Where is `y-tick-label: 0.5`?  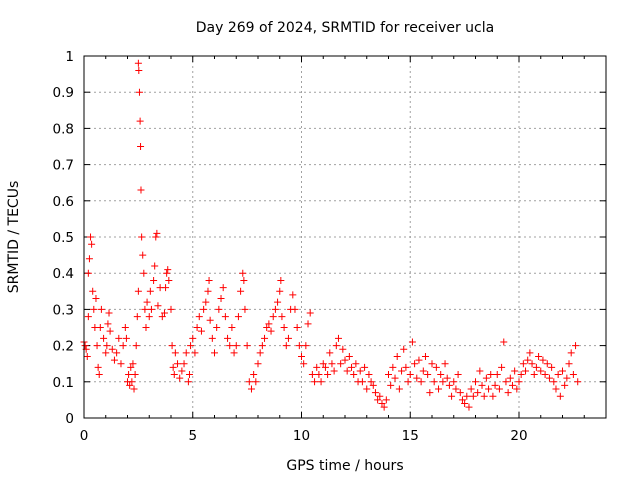 y-tick-label: 0.5 is located at coordinates (63, 238).